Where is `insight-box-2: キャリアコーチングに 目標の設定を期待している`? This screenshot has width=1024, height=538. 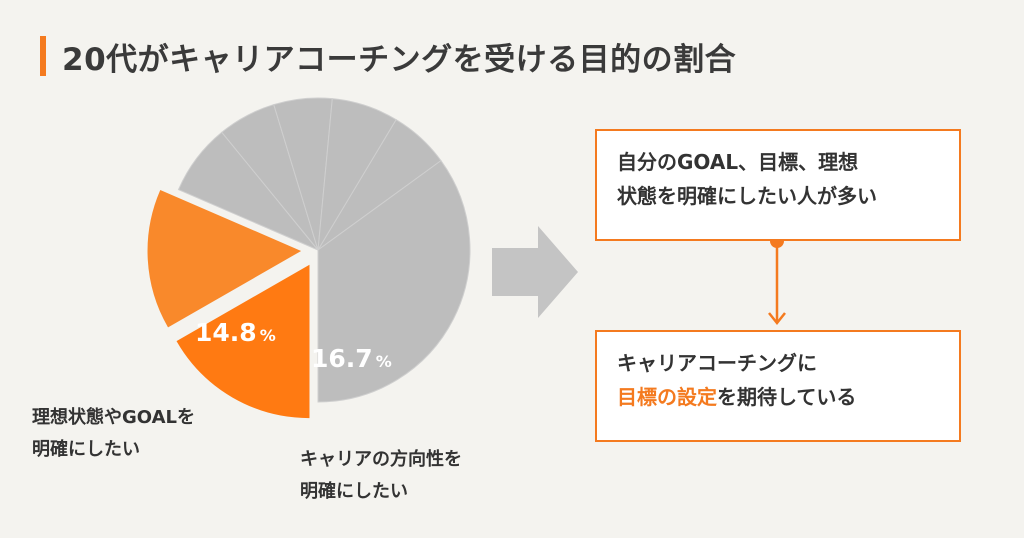 insight-box-2: キャリアコーチングに 目標の設定を期待している is located at coordinates (778, 386).